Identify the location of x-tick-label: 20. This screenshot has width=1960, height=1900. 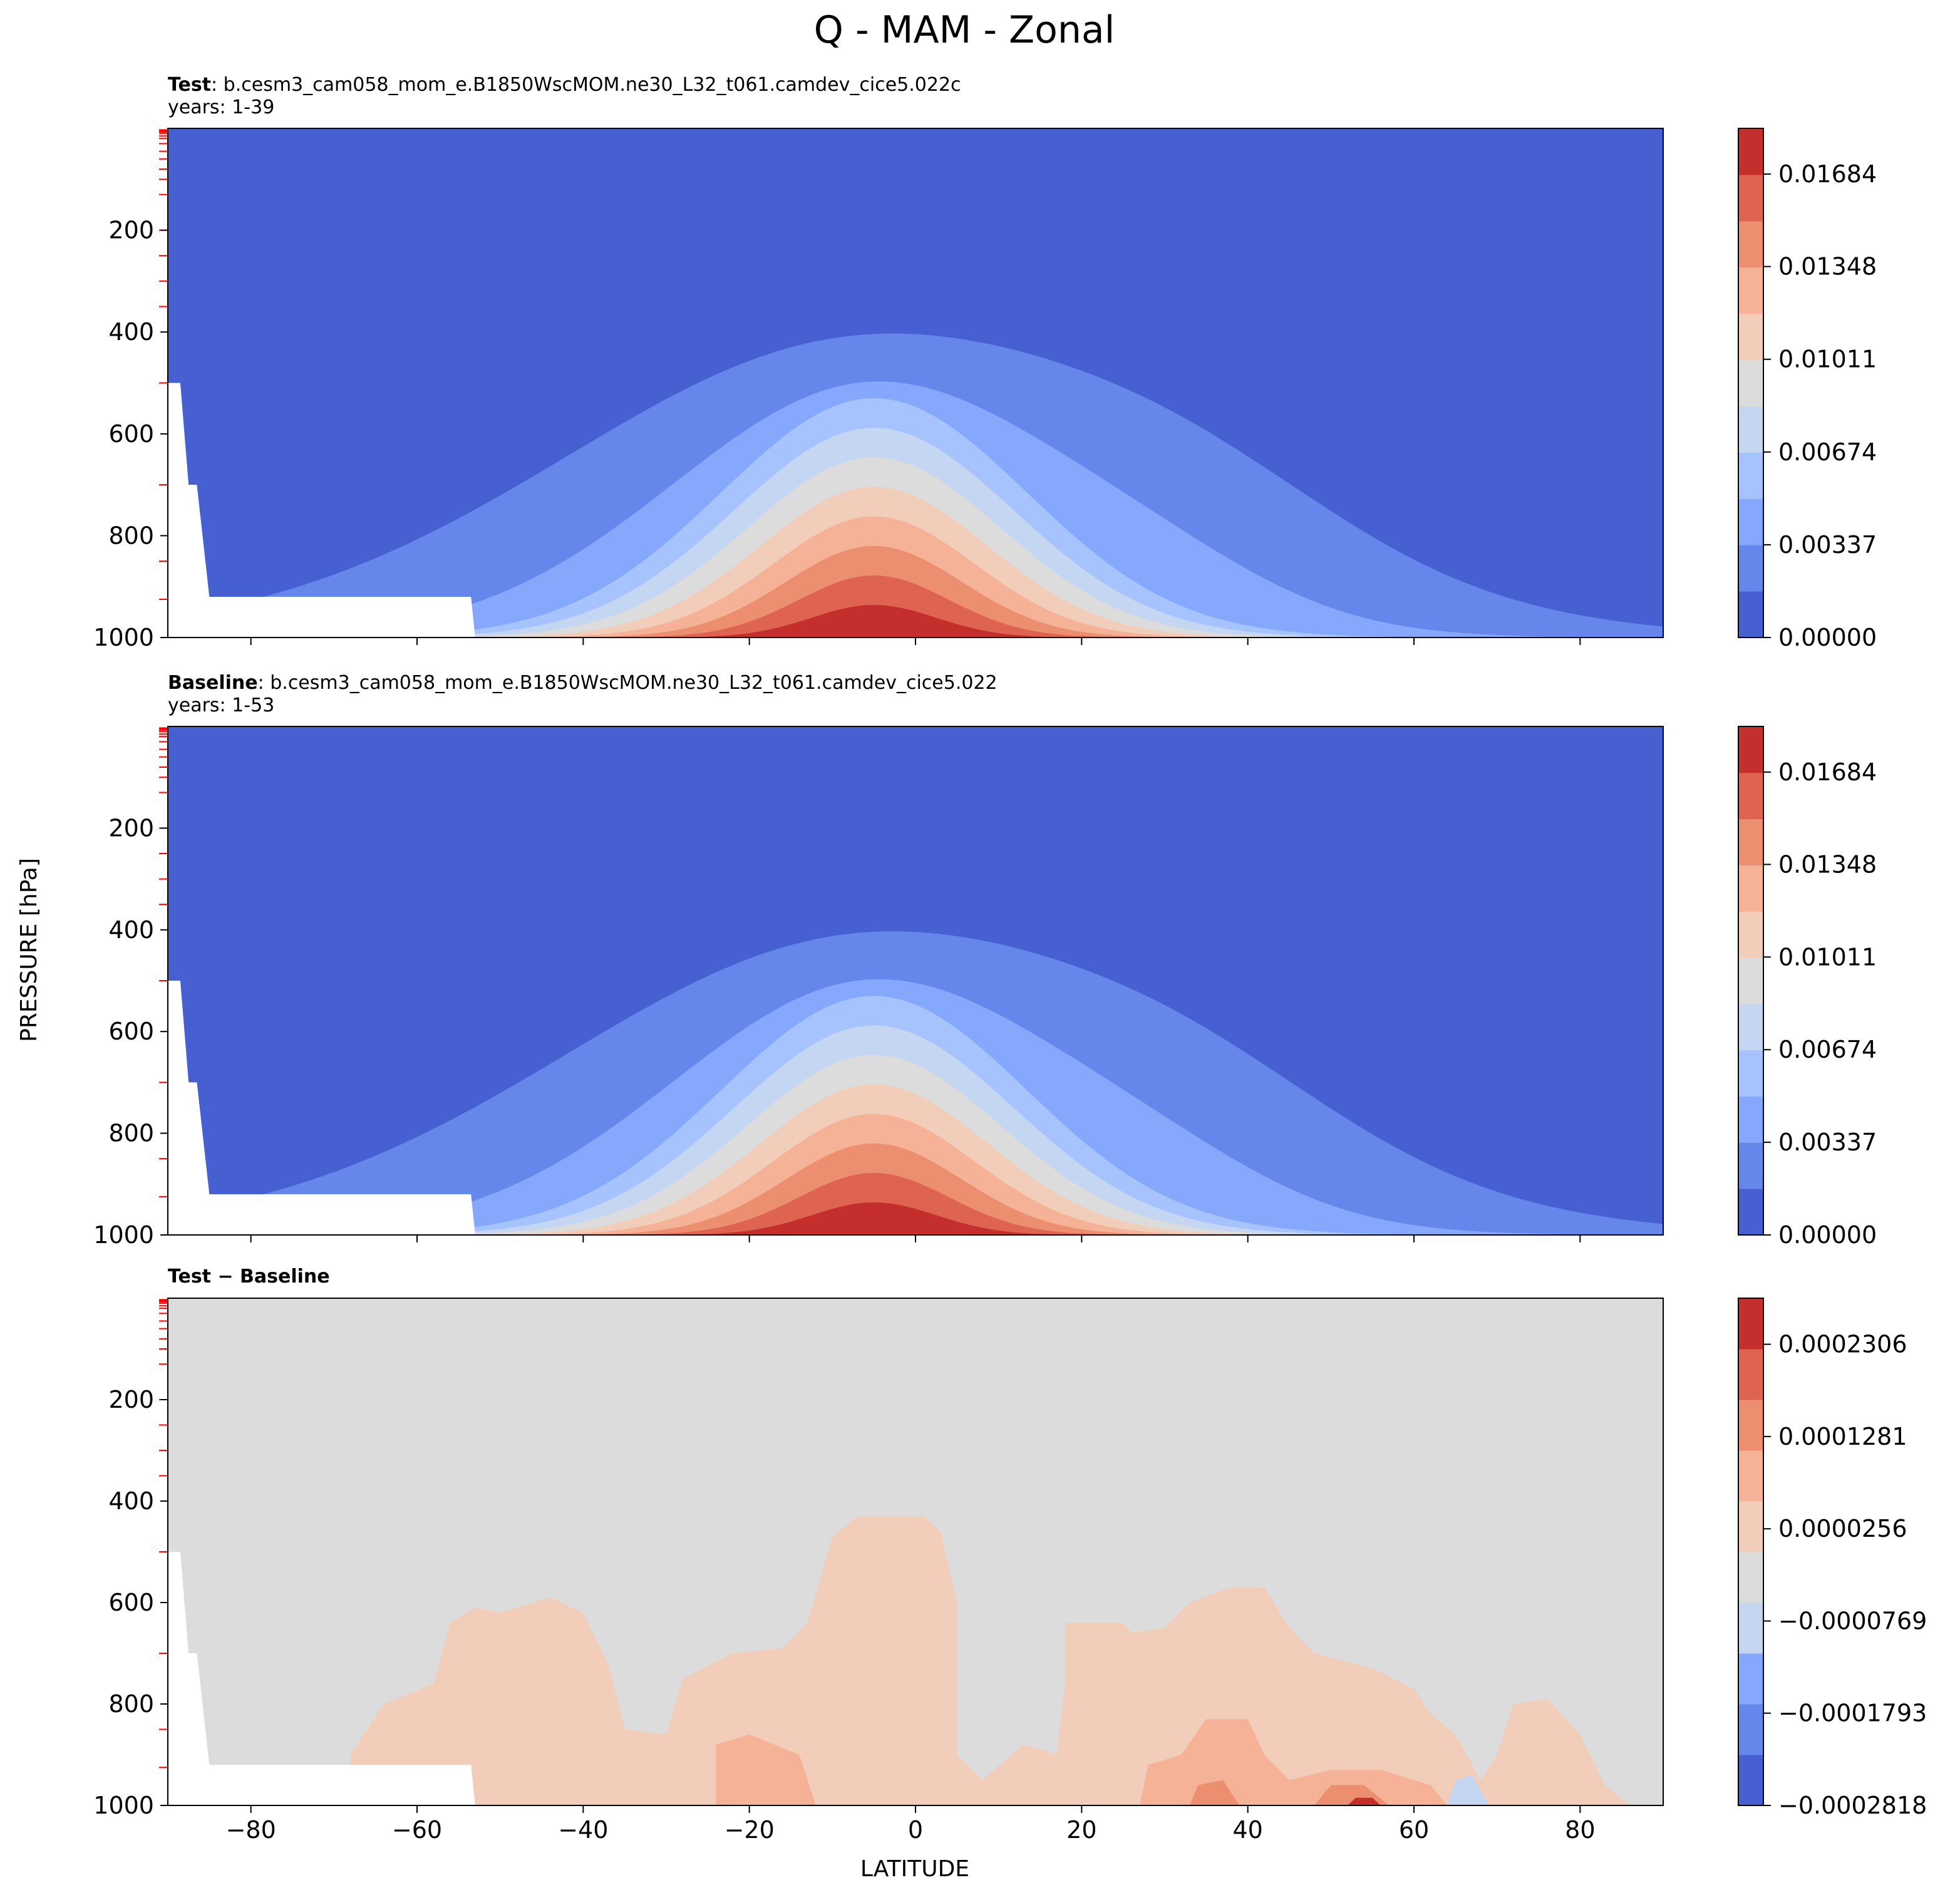
(1081, 1830).